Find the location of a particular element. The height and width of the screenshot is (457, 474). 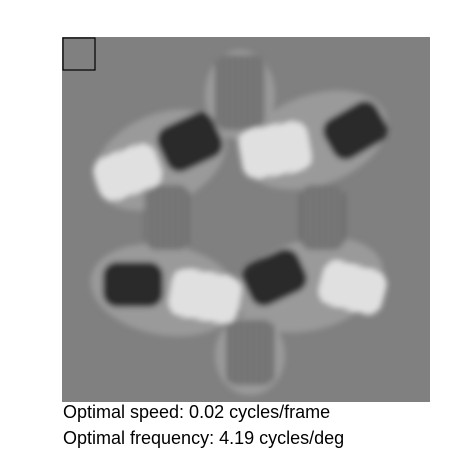

aperture-box is located at coordinates (79, 54).